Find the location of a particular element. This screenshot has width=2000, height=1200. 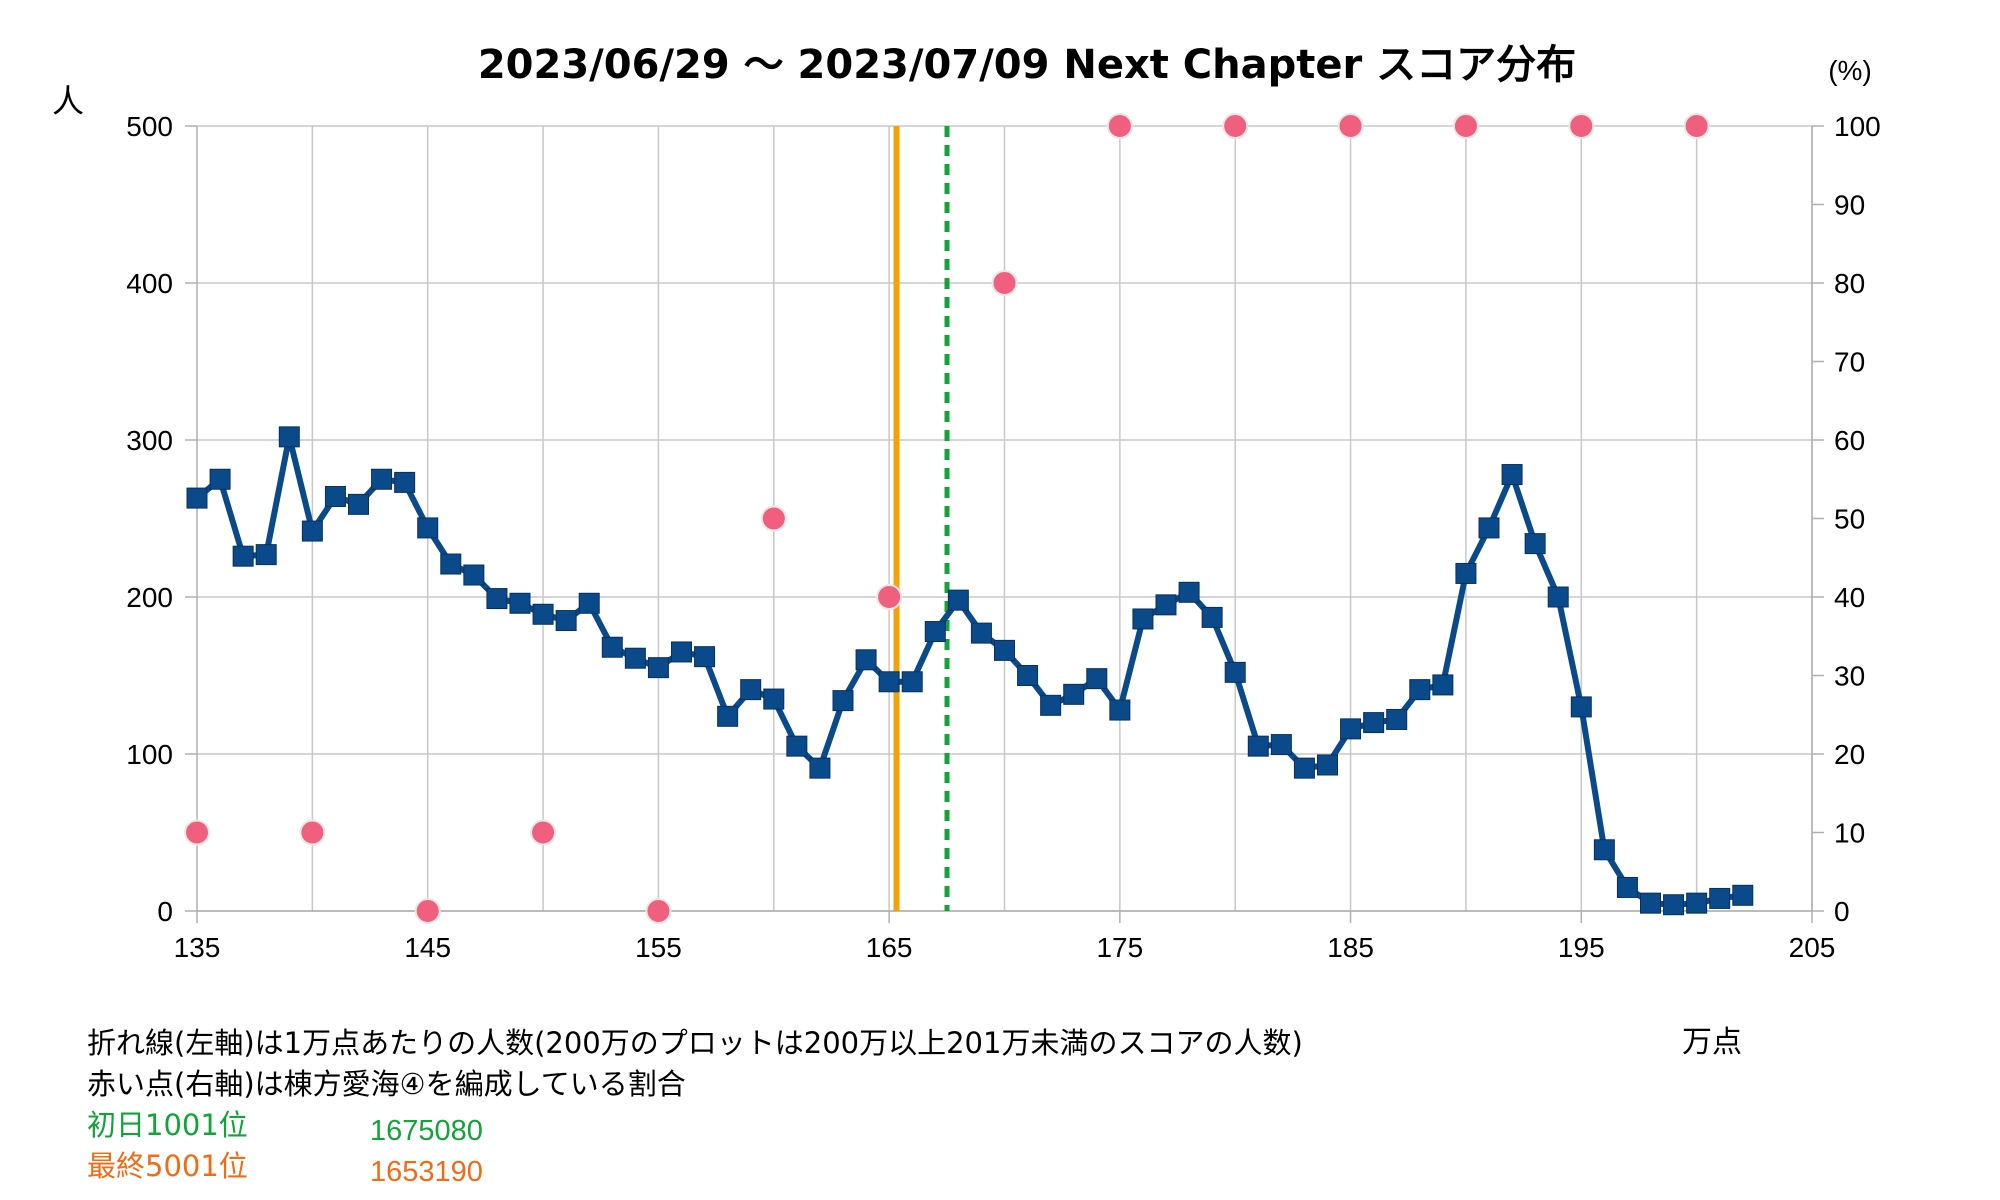

left-tick-label: 300 is located at coordinates (149, 440).